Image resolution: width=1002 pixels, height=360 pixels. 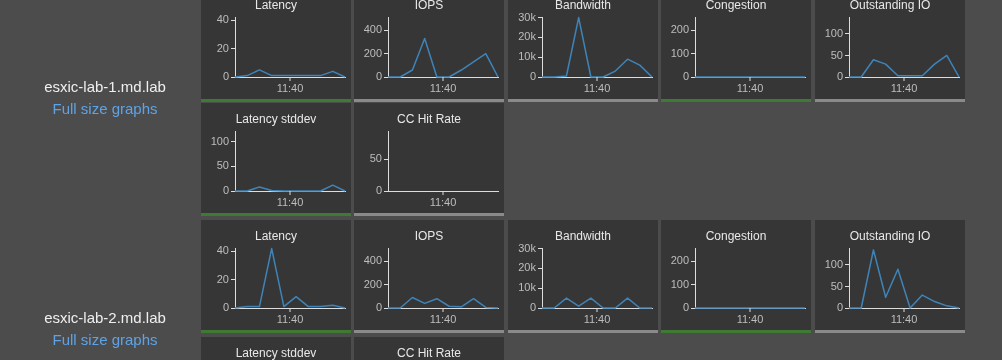 I want to click on chart-title: CC Hit Rate, so click(x=429, y=119).